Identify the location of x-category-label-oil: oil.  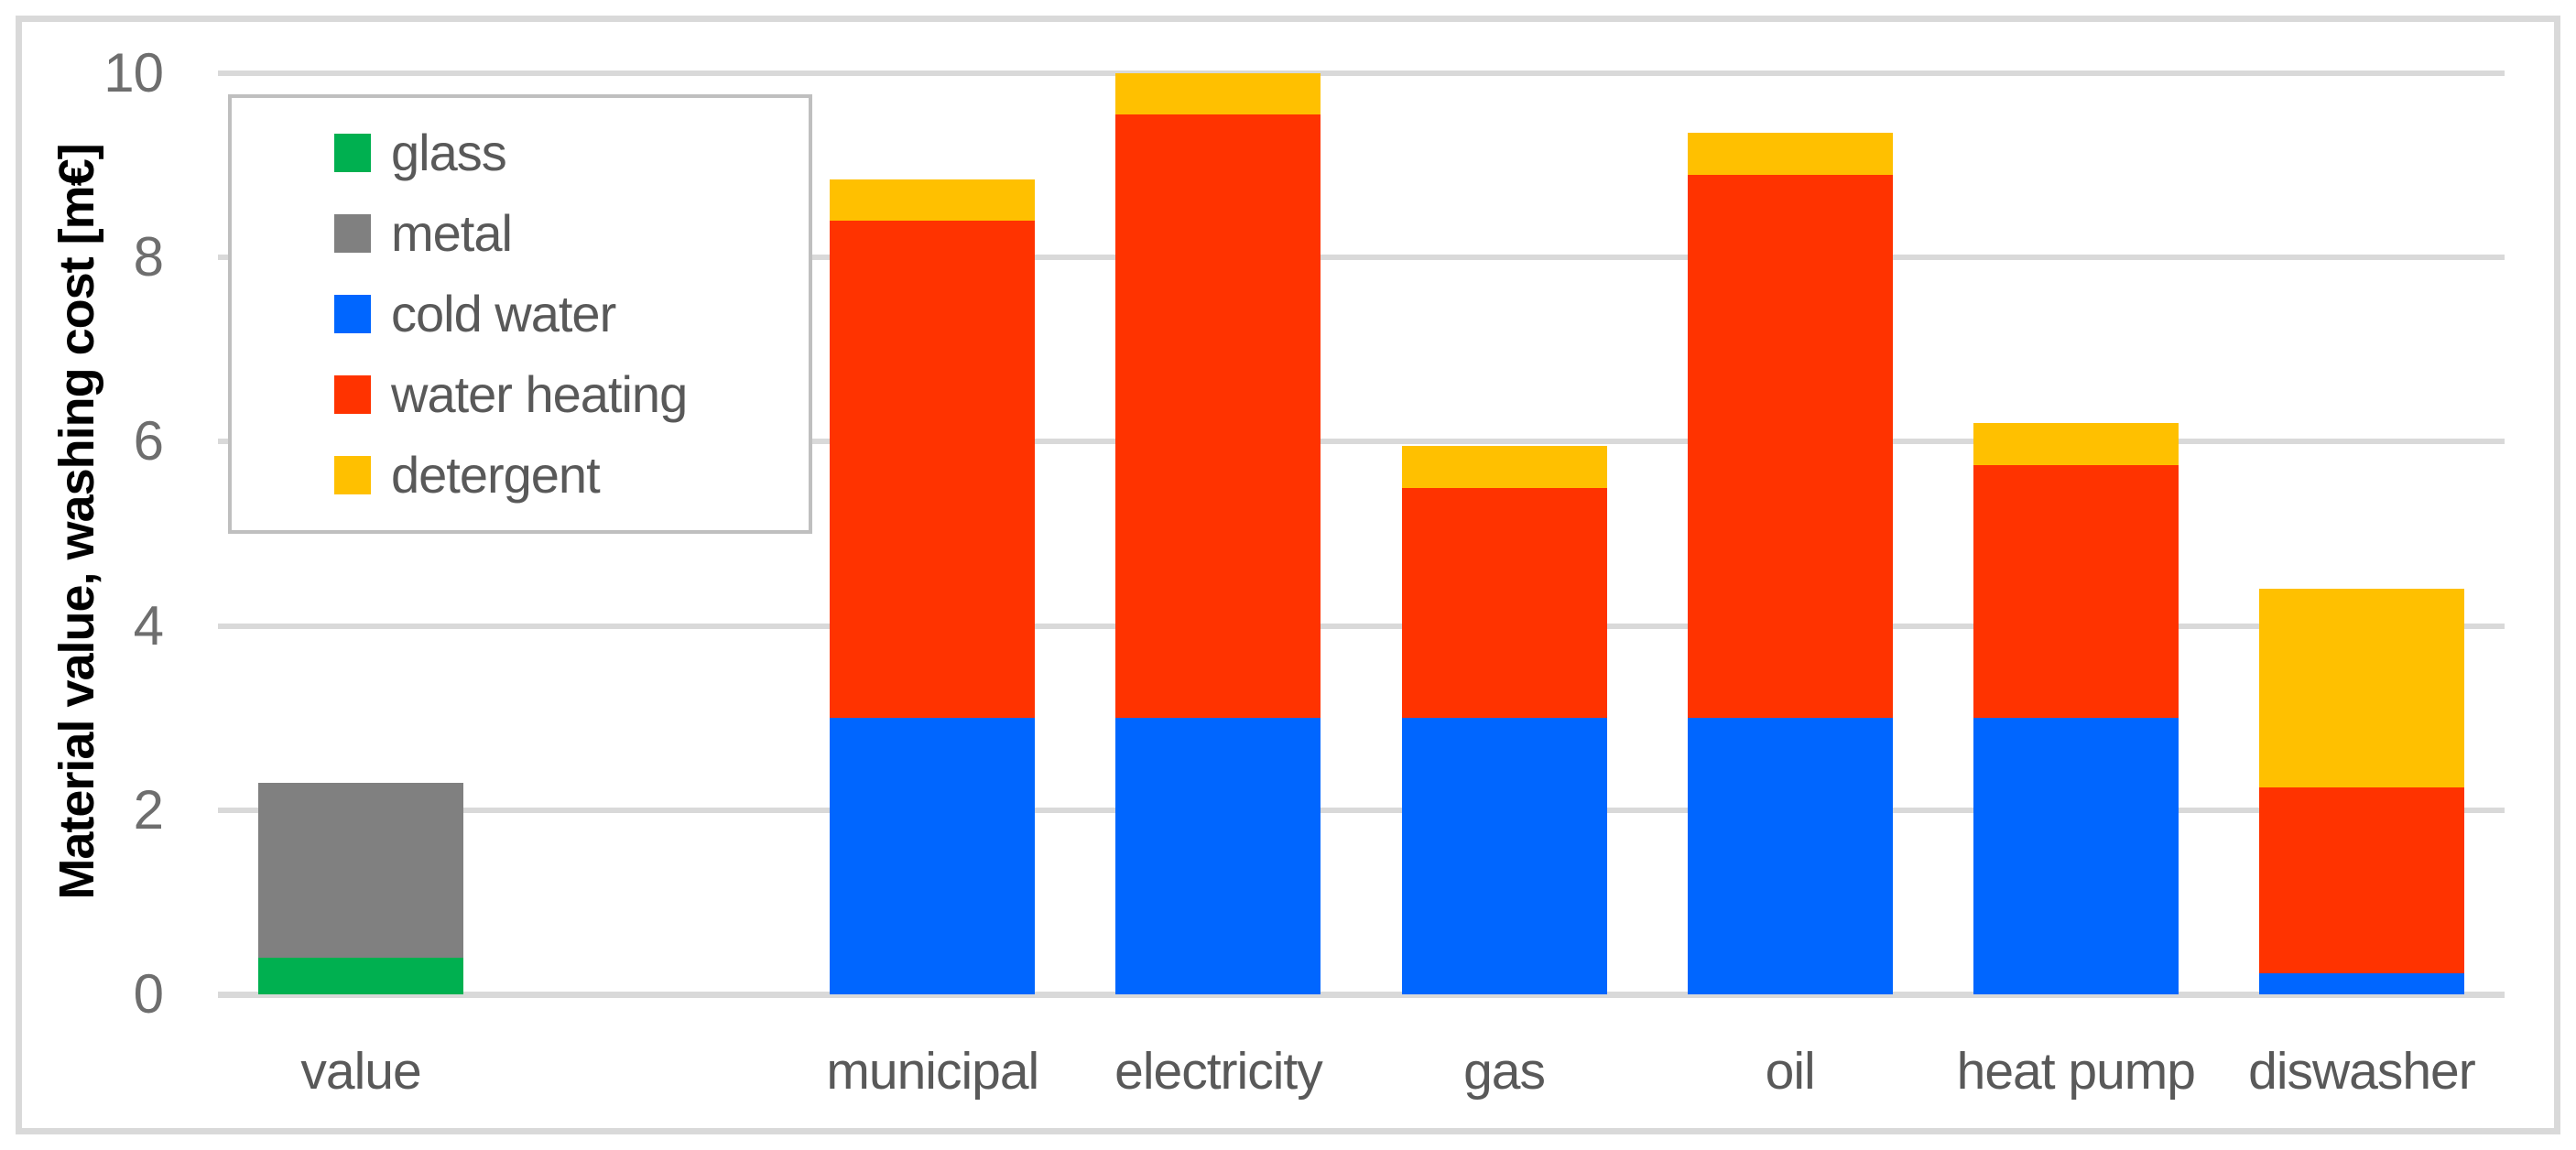
(1790, 1071).